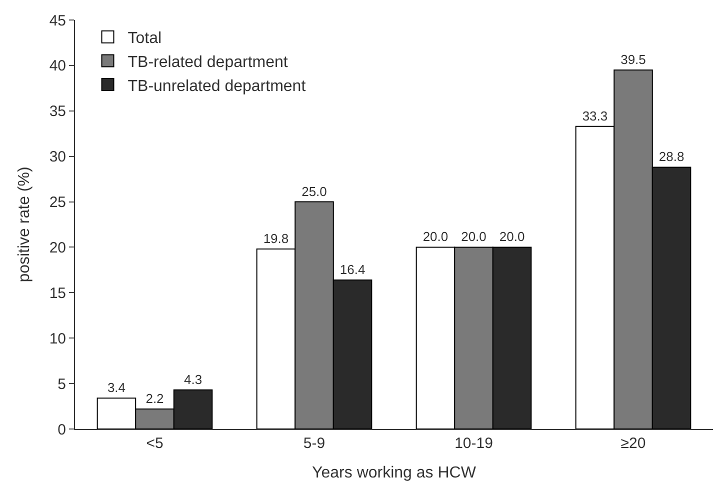 The image size is (728, 490). Describe the element at coordinates (57, 111) in the screenshot. I see `y-tick-label: 35` at that location.